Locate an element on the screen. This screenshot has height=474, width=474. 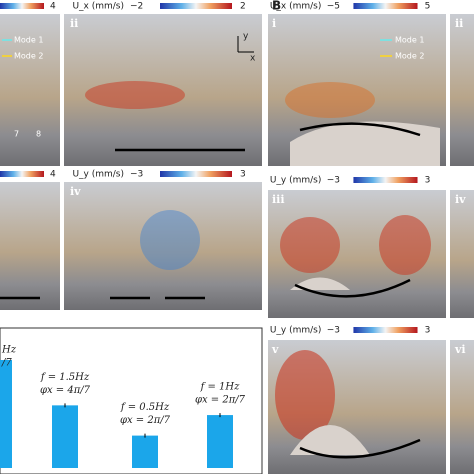
panel-numeral: iii is located at coordinates (278, 199).